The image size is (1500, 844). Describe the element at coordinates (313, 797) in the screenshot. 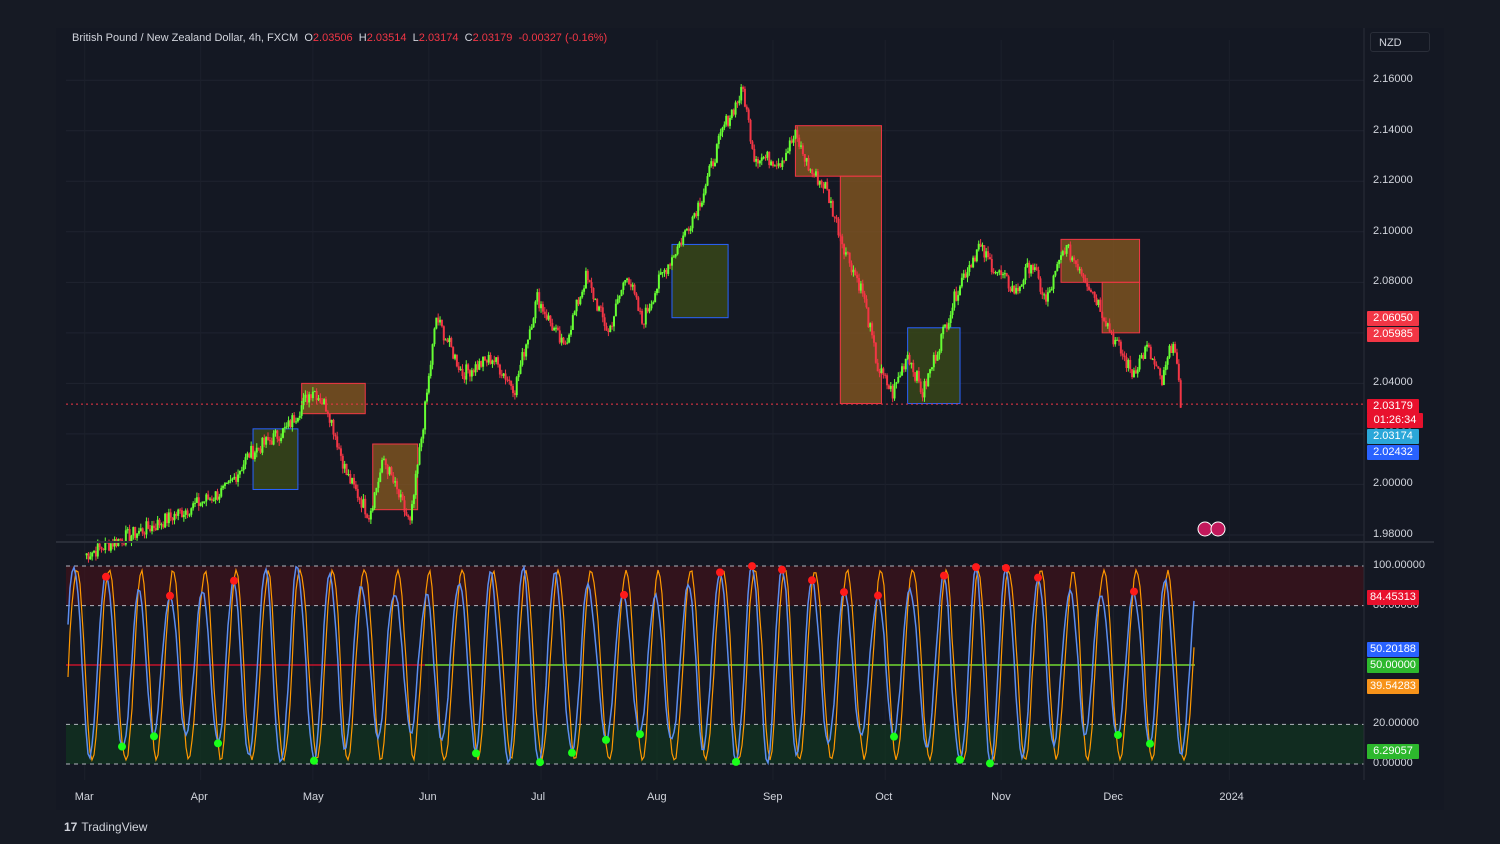

I see `time-tick-label: May` at that location.